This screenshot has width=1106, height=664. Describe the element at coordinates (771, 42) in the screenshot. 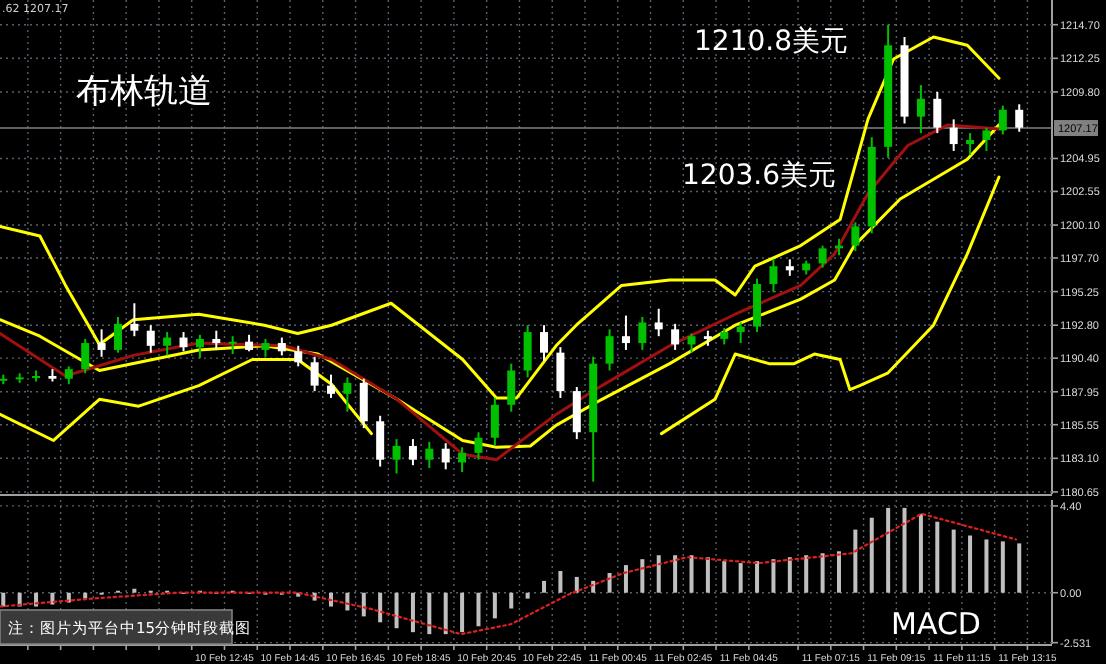

I see `annotation: 1210.8美元` at that location.